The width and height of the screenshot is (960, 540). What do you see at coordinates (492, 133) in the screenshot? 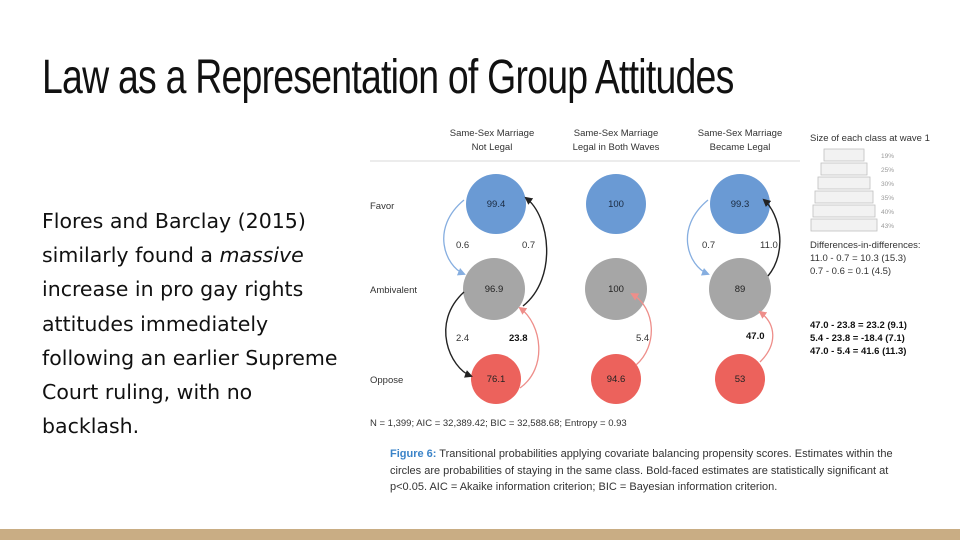
I see `column-header-1-line1: Same-Sex Marriage` at bounding box center [492, 133].